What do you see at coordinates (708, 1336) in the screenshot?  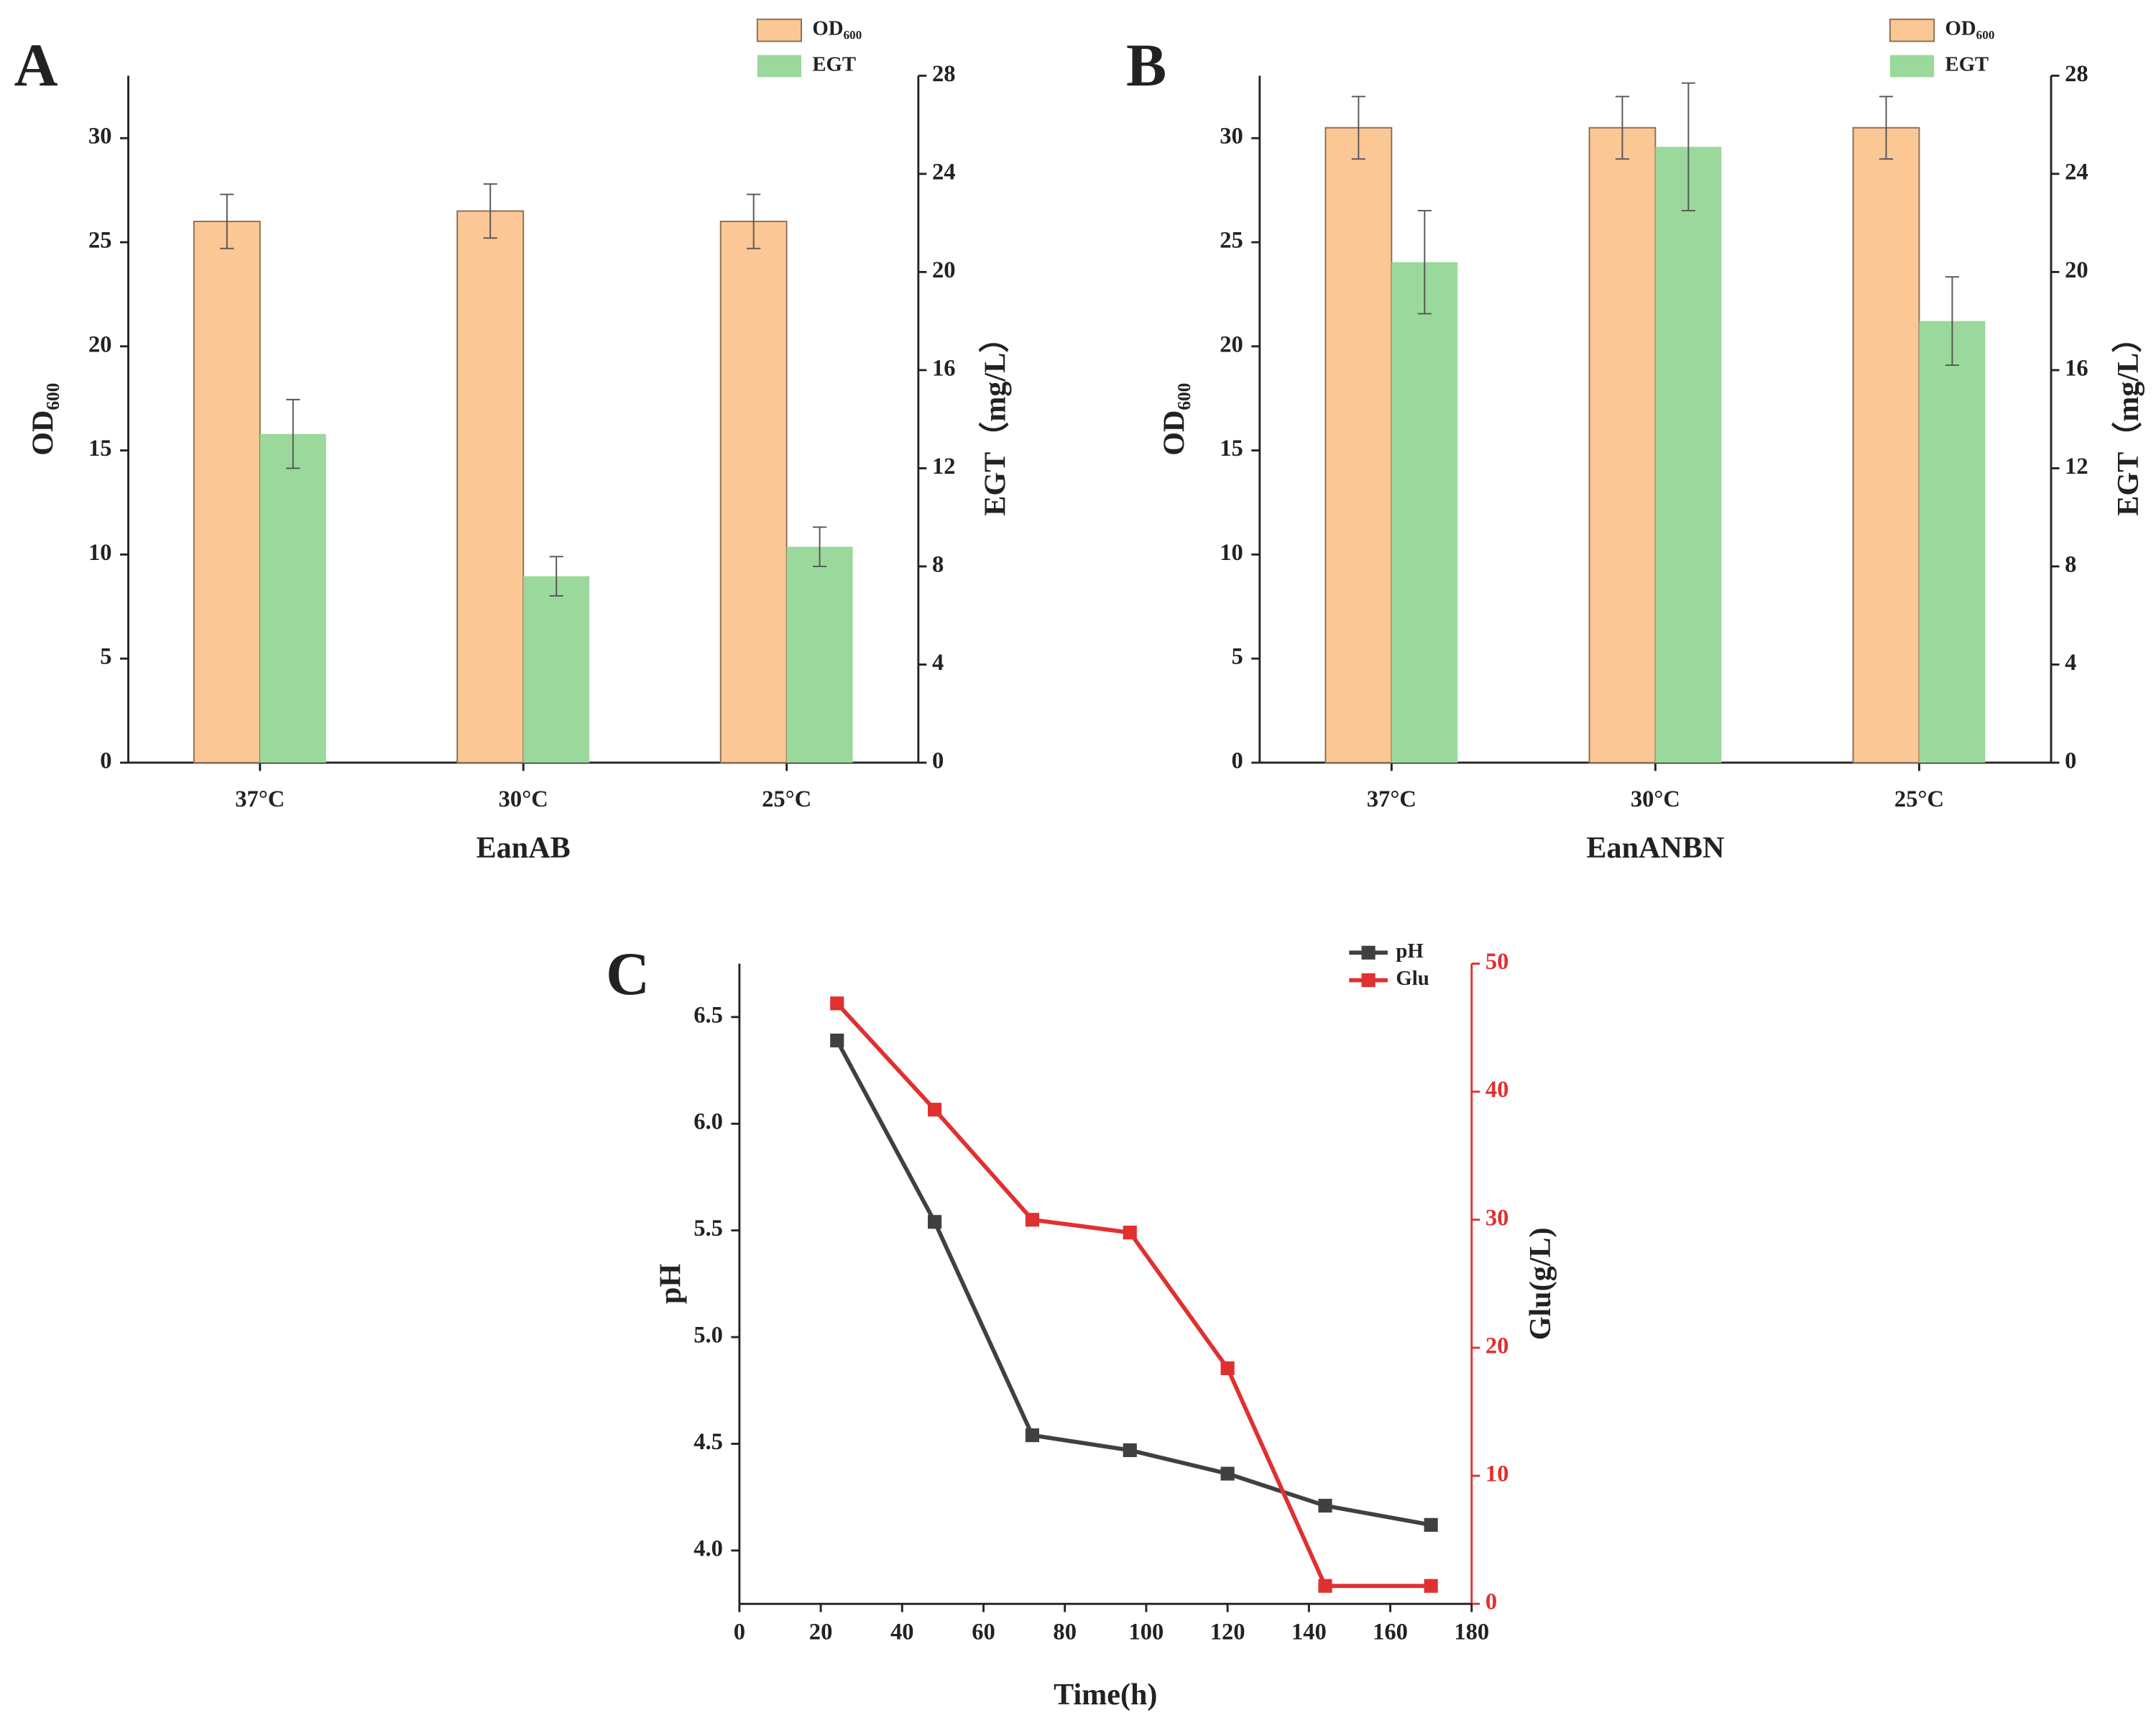 I see `y-tick-label: 5.0` at bounding box center [708, 1336].